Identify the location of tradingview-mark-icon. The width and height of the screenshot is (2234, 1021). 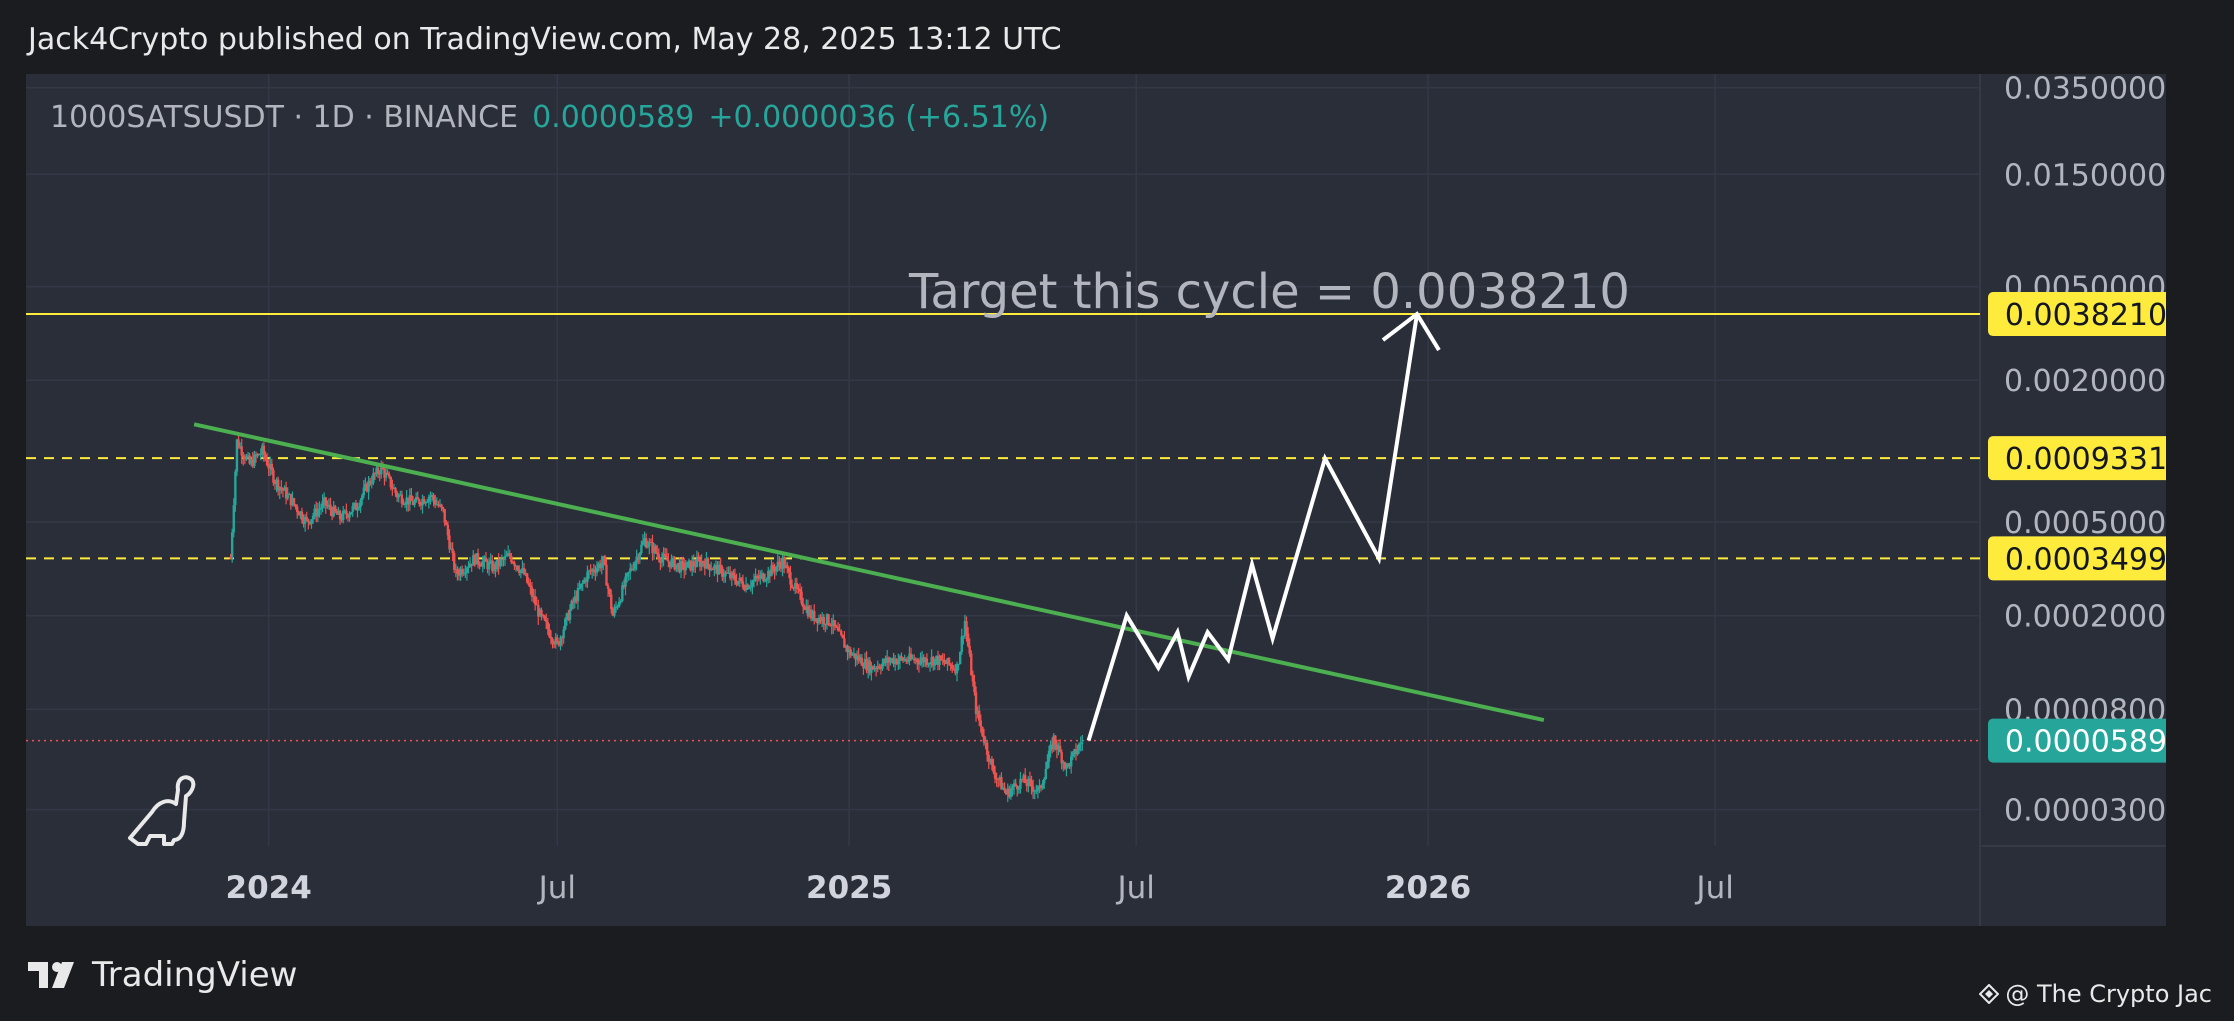
(51, 975).